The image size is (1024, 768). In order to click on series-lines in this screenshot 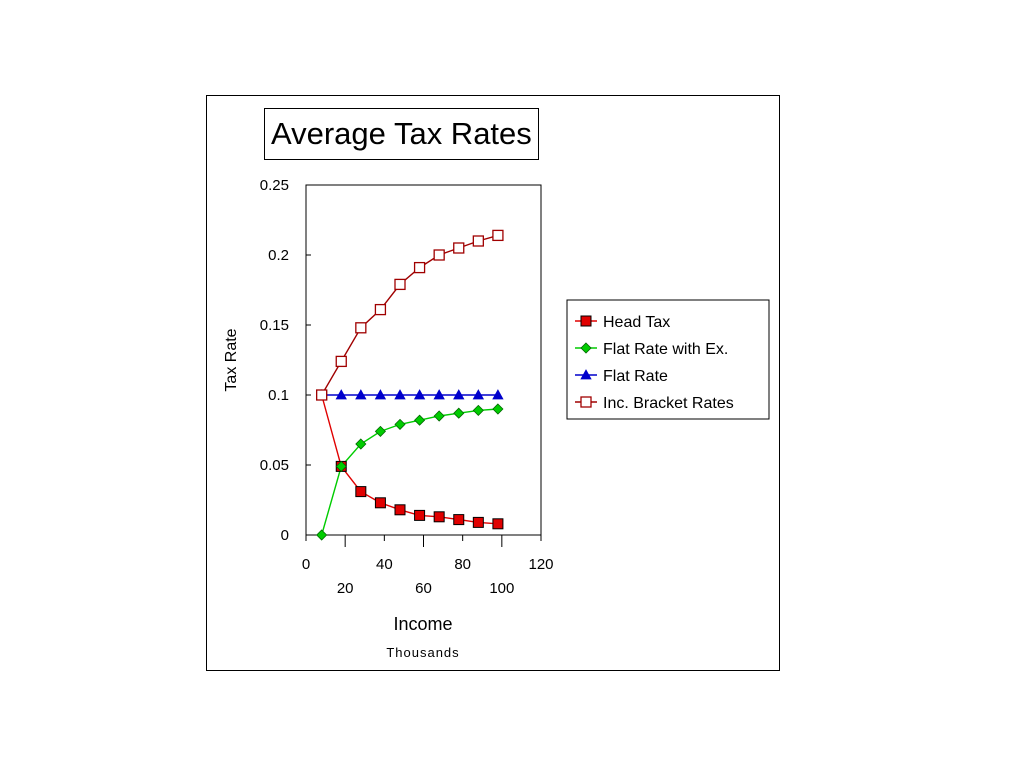, I will do `click(409, 385)`.